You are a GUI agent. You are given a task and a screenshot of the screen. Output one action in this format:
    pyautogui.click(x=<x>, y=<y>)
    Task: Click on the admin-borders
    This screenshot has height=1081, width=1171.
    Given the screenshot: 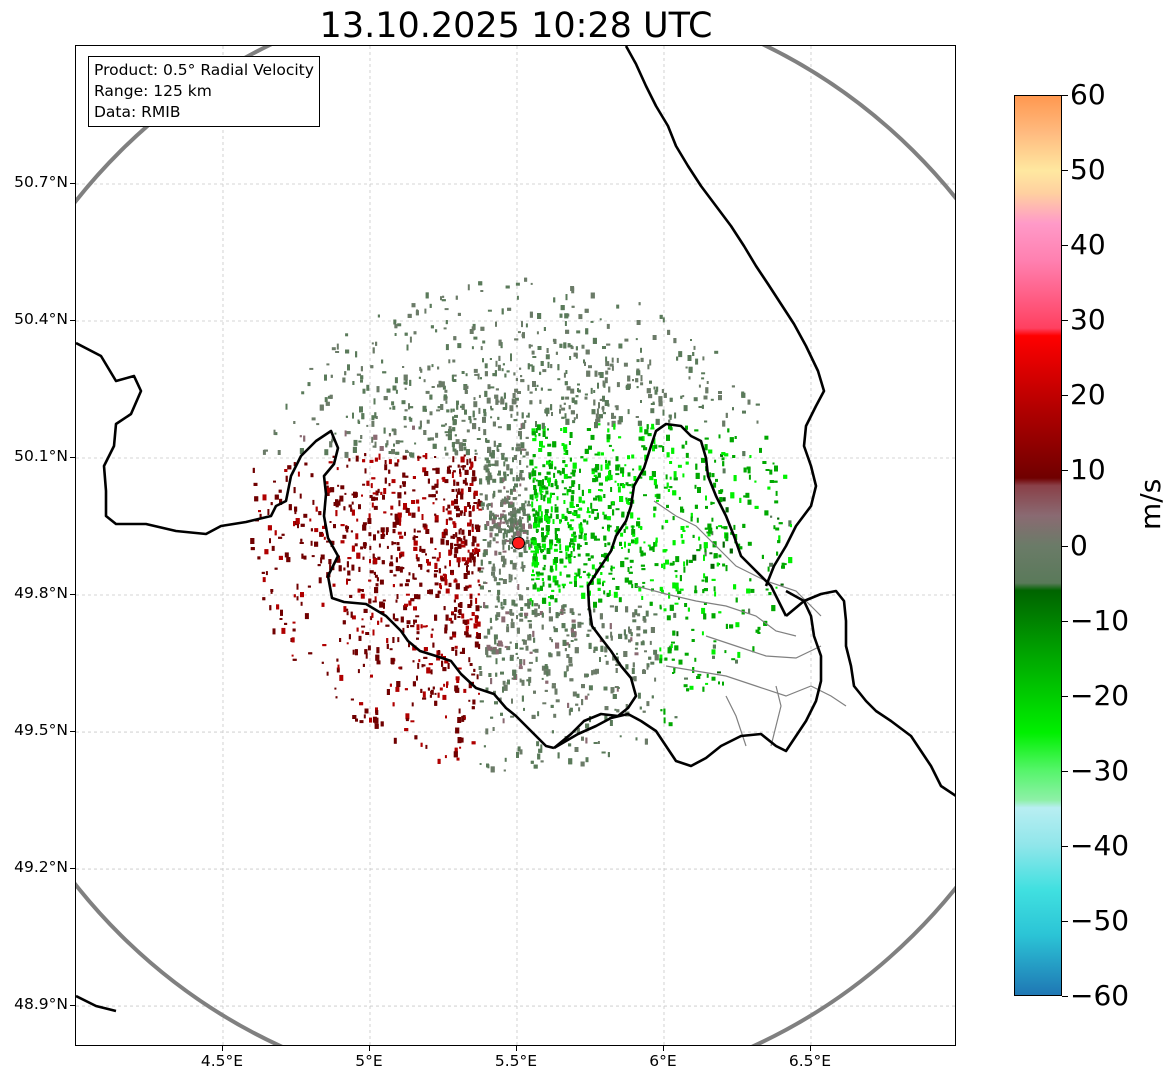 What is the action you would take?
    pyautogui.click(x=741, y=623)
    